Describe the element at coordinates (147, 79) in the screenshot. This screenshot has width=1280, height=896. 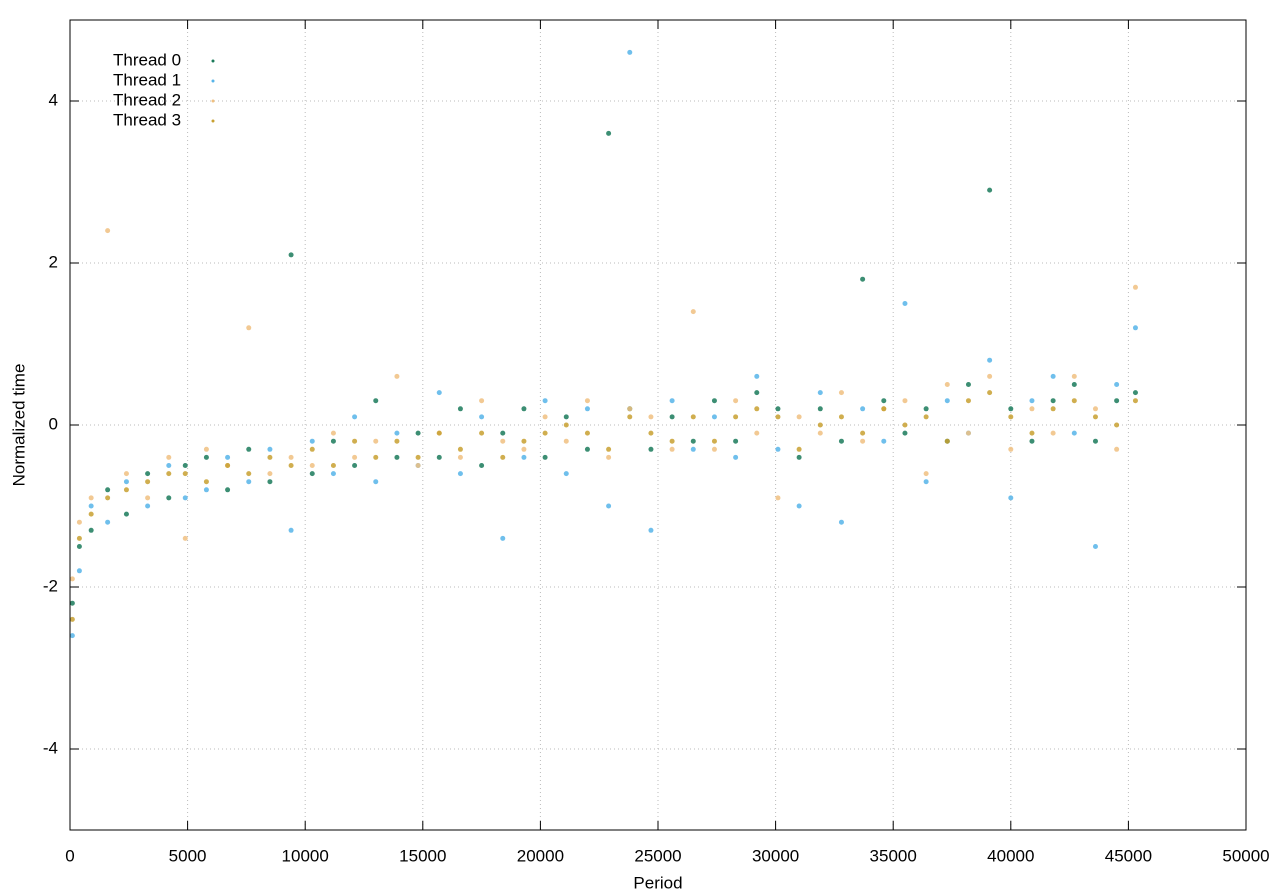
I see `legend-label: Thread 1` at that location.